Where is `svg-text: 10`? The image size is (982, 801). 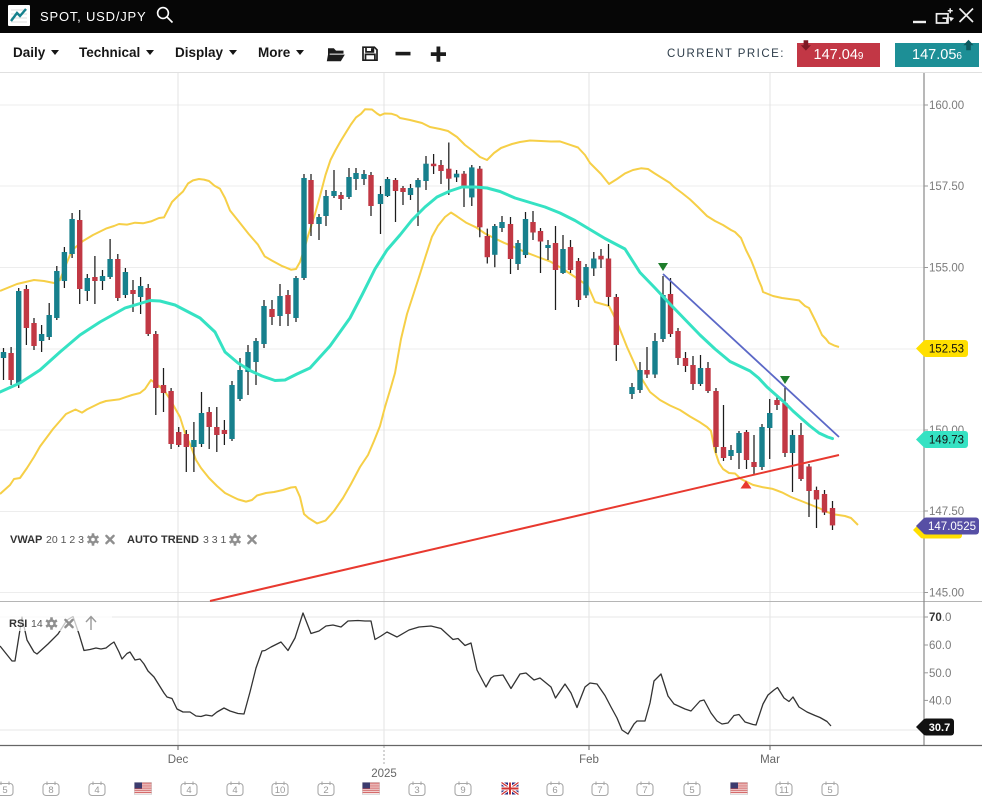
svg-text: 10 is located at coordinates (280, 790).